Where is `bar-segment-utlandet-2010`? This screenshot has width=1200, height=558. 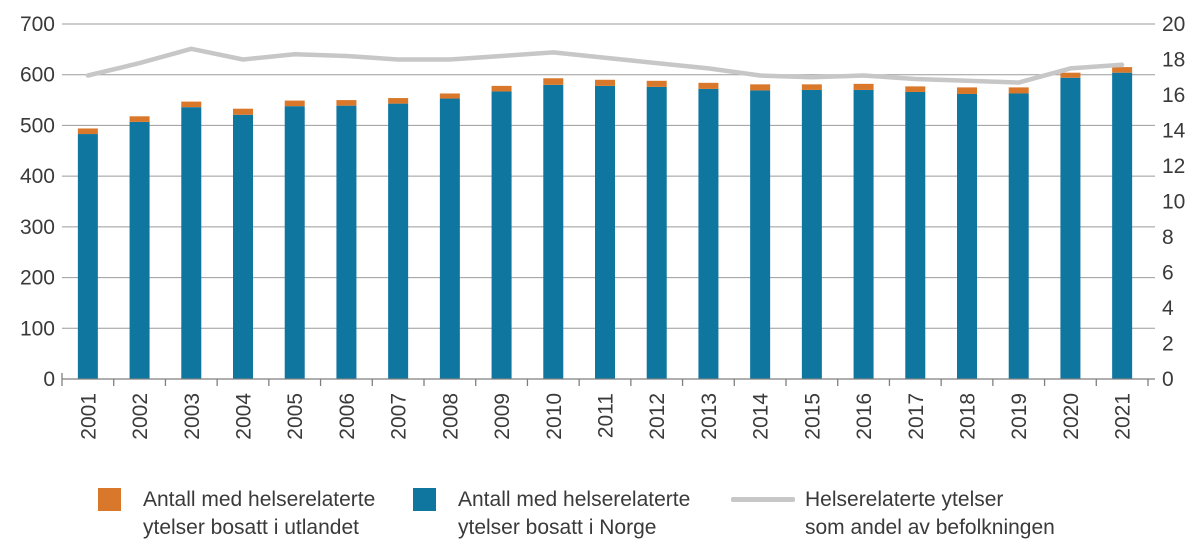
bar-segment-utlandet-2010 is located at coordinates (553, 81).